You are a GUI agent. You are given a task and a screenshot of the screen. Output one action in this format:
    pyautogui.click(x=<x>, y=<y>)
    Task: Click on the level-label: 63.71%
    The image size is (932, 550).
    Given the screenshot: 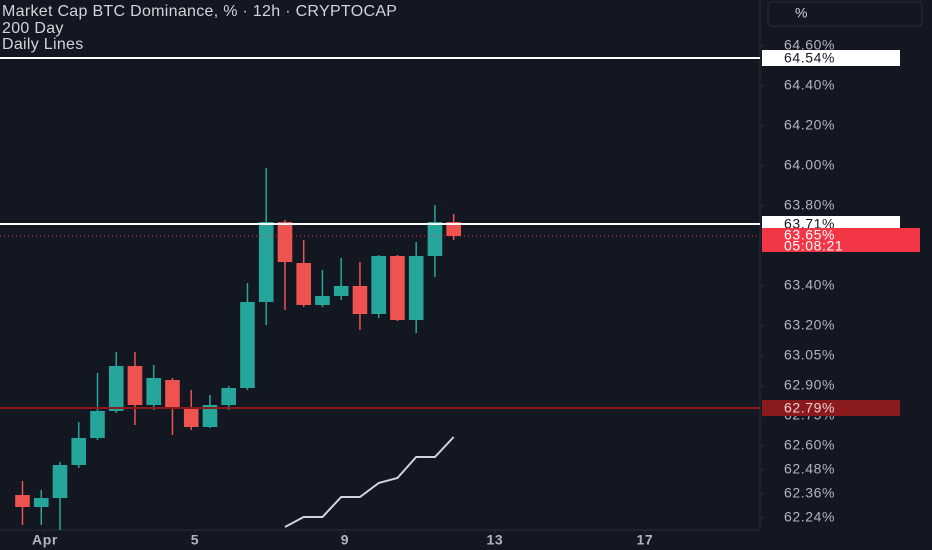 What is the action you would take?
    pyautogui.click(x=809, y=224)
    